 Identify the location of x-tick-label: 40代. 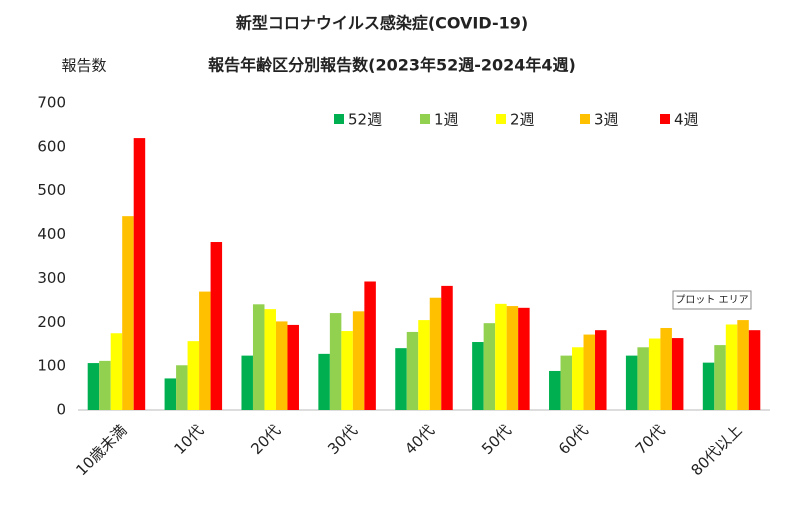
(419, 439).